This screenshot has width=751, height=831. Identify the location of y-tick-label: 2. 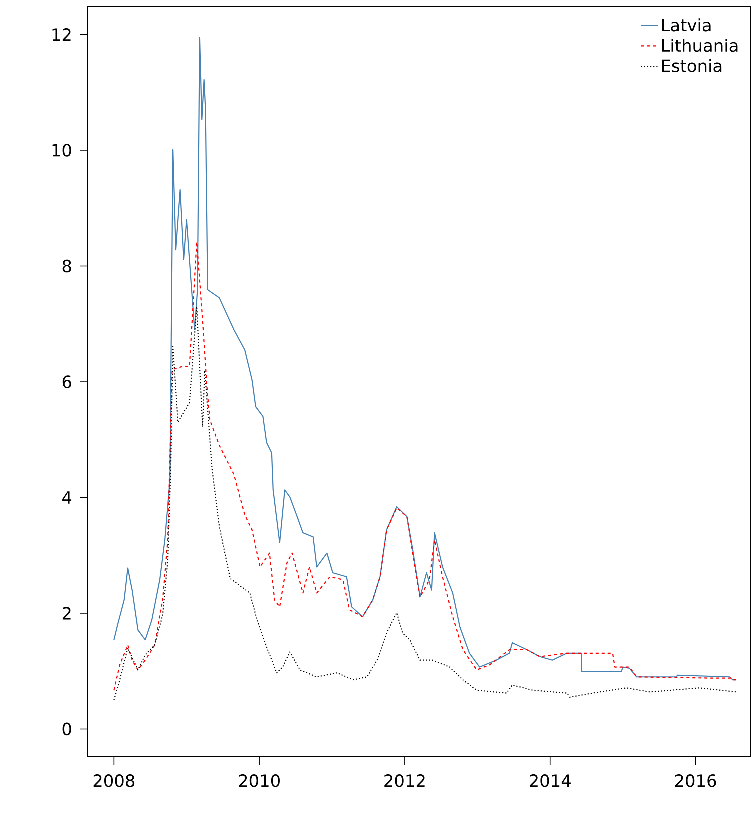
(66, 613).